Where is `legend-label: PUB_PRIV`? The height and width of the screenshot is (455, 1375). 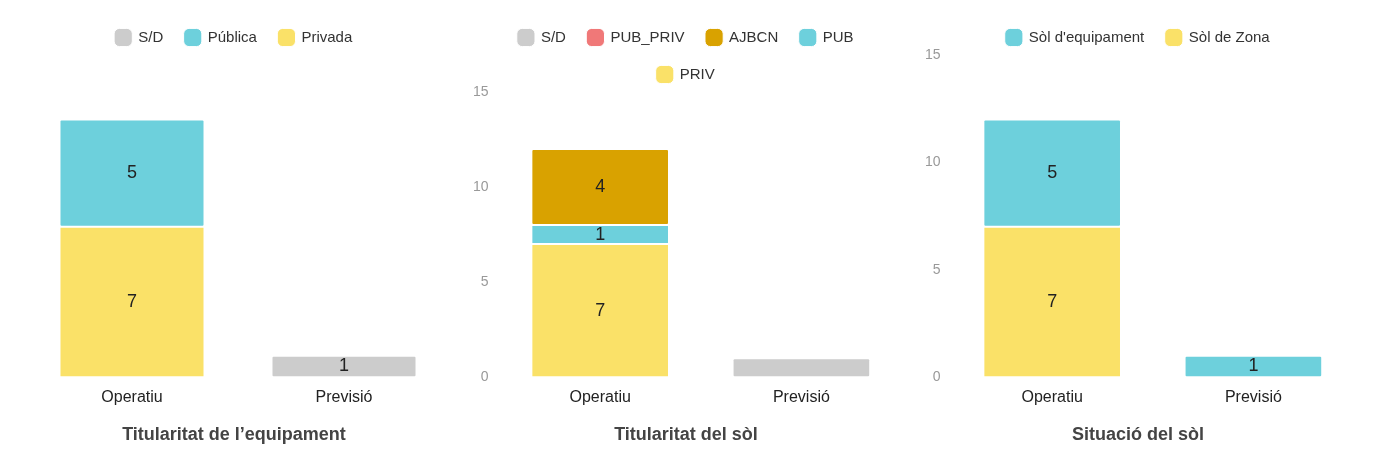
legend-label: PUB_PRIV is located at coordinates (647, 36).